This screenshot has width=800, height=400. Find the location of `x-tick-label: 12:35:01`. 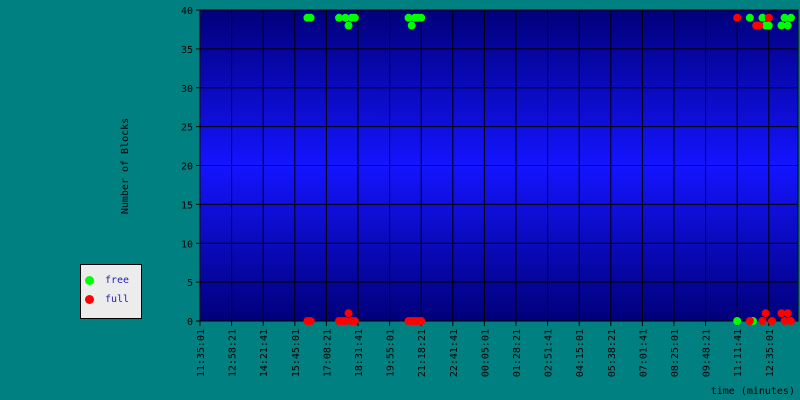

x-tick-label: 12:35:01 is located at coordinates (770, 353).